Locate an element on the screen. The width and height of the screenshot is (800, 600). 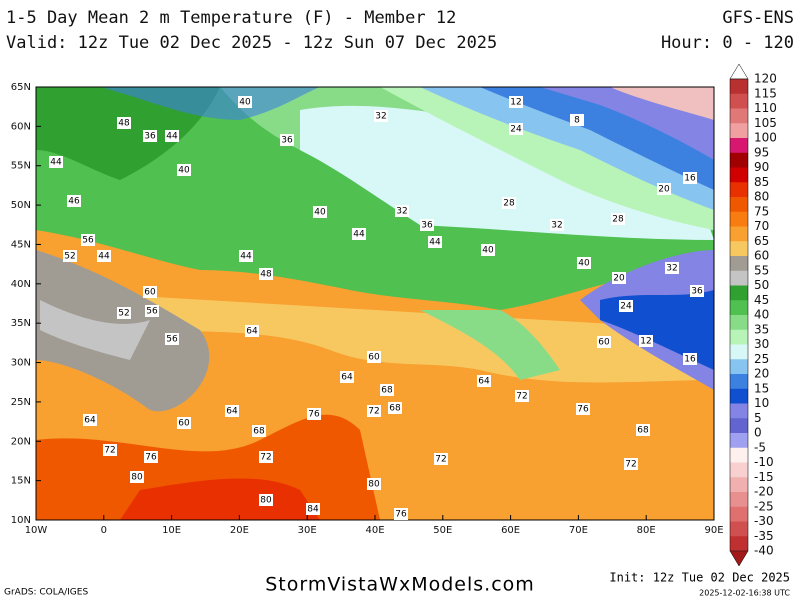
lon-label: 80E is located at coordinates (646, 530).